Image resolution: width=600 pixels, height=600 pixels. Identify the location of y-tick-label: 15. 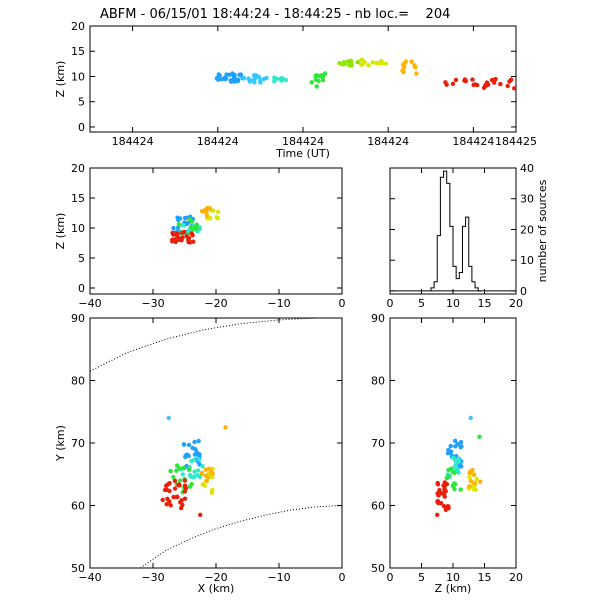
(78, 51).